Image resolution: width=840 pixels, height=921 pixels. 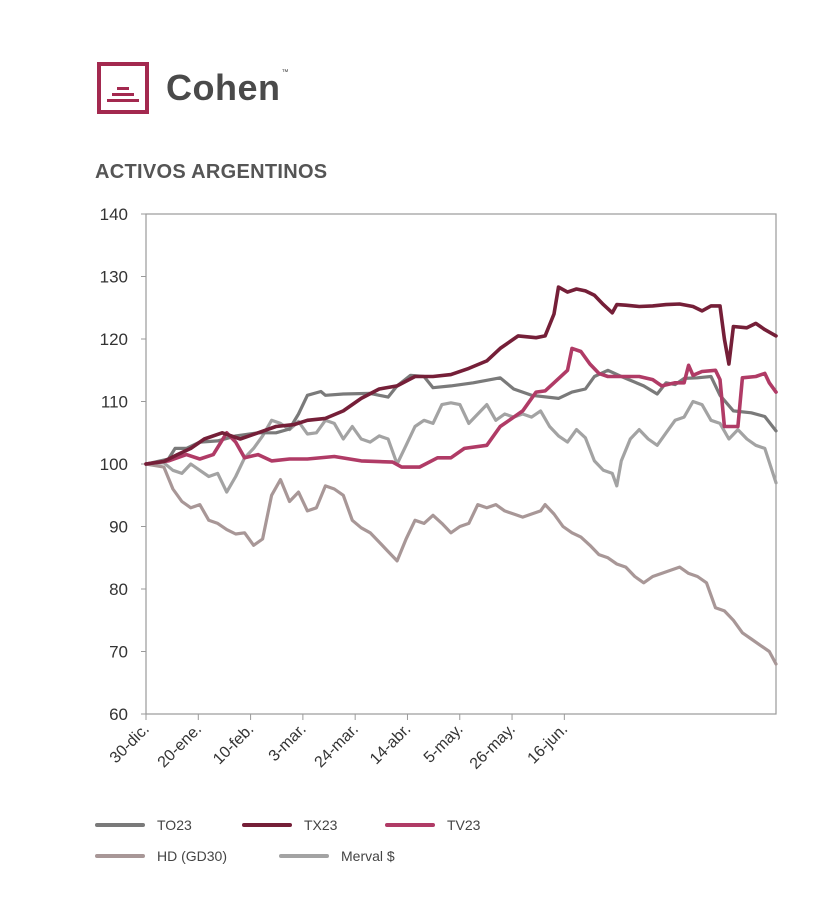 I want to click on legend-label-merval: Merval $, so click(x=368, y=856).